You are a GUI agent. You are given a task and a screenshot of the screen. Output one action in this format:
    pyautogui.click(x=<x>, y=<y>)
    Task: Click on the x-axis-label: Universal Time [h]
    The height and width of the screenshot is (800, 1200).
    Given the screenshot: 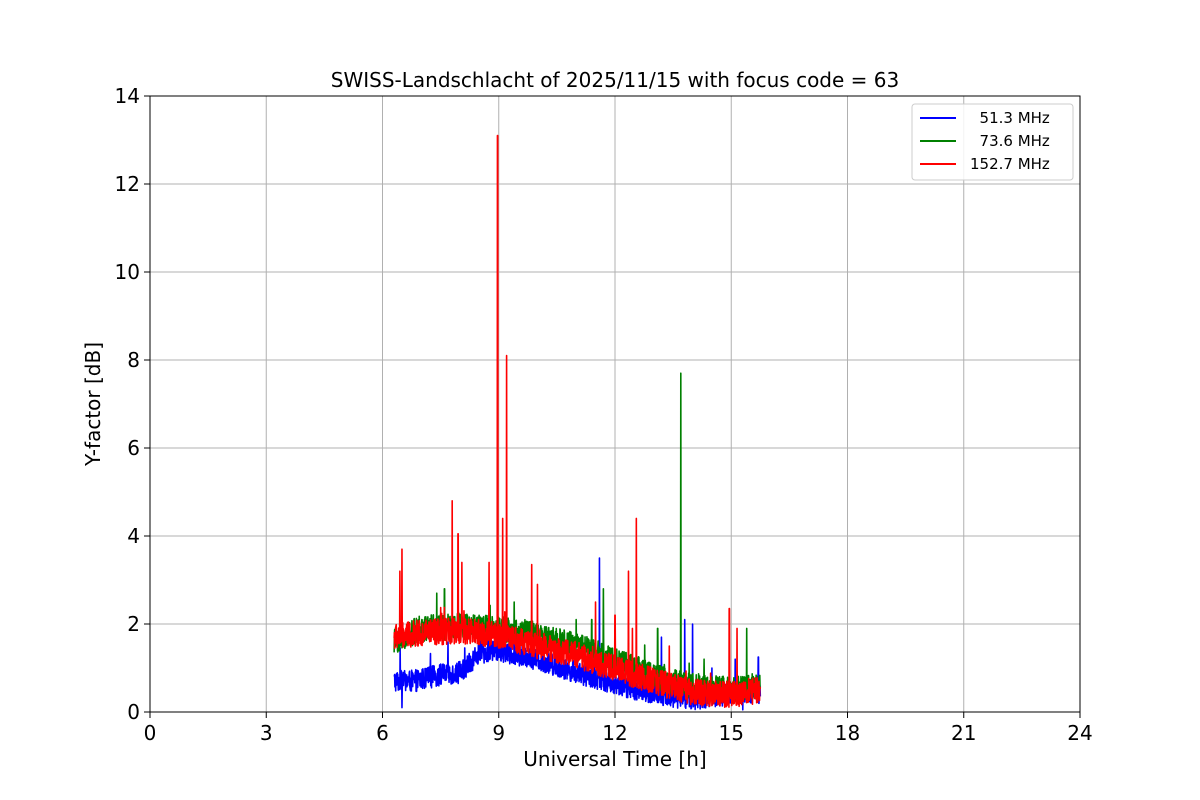 What is the action you would take?
    pyautogui.click(x=614, y=759)
    